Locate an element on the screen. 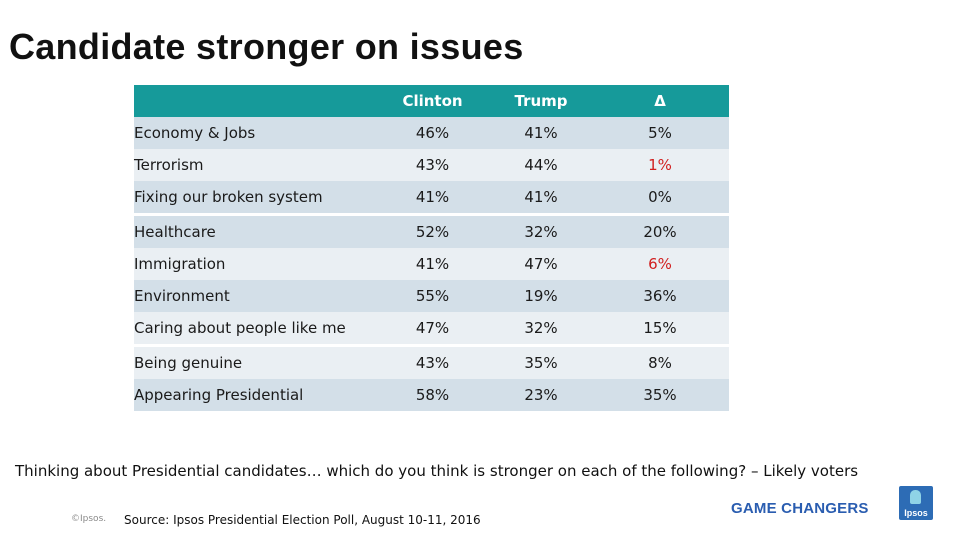  trump-value: 35% is located at coordinates (541, 361).